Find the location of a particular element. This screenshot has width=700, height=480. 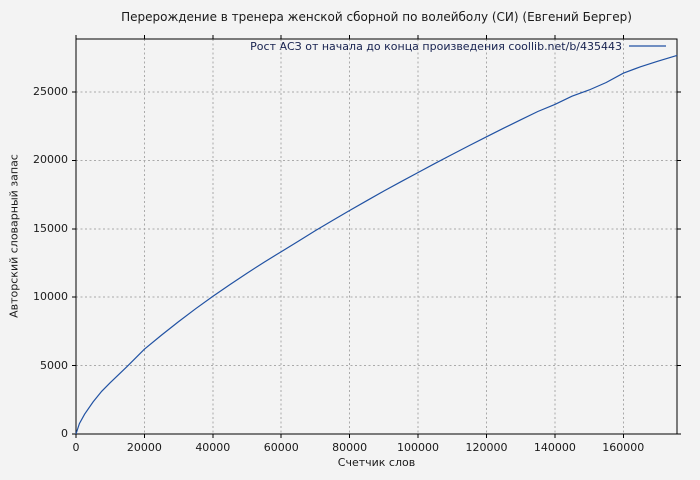

y-tick-label: 10000 is located at coordinates (50, 297).